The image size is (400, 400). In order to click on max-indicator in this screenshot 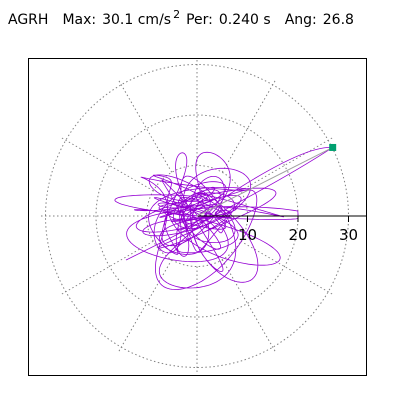, I will do `click(266, 180)`.